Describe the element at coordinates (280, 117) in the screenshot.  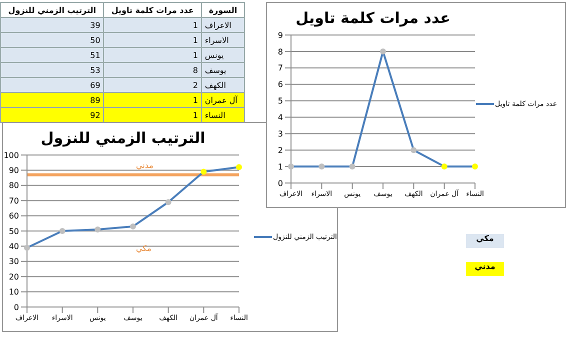
I see `y-tick-label: 4` at that location.